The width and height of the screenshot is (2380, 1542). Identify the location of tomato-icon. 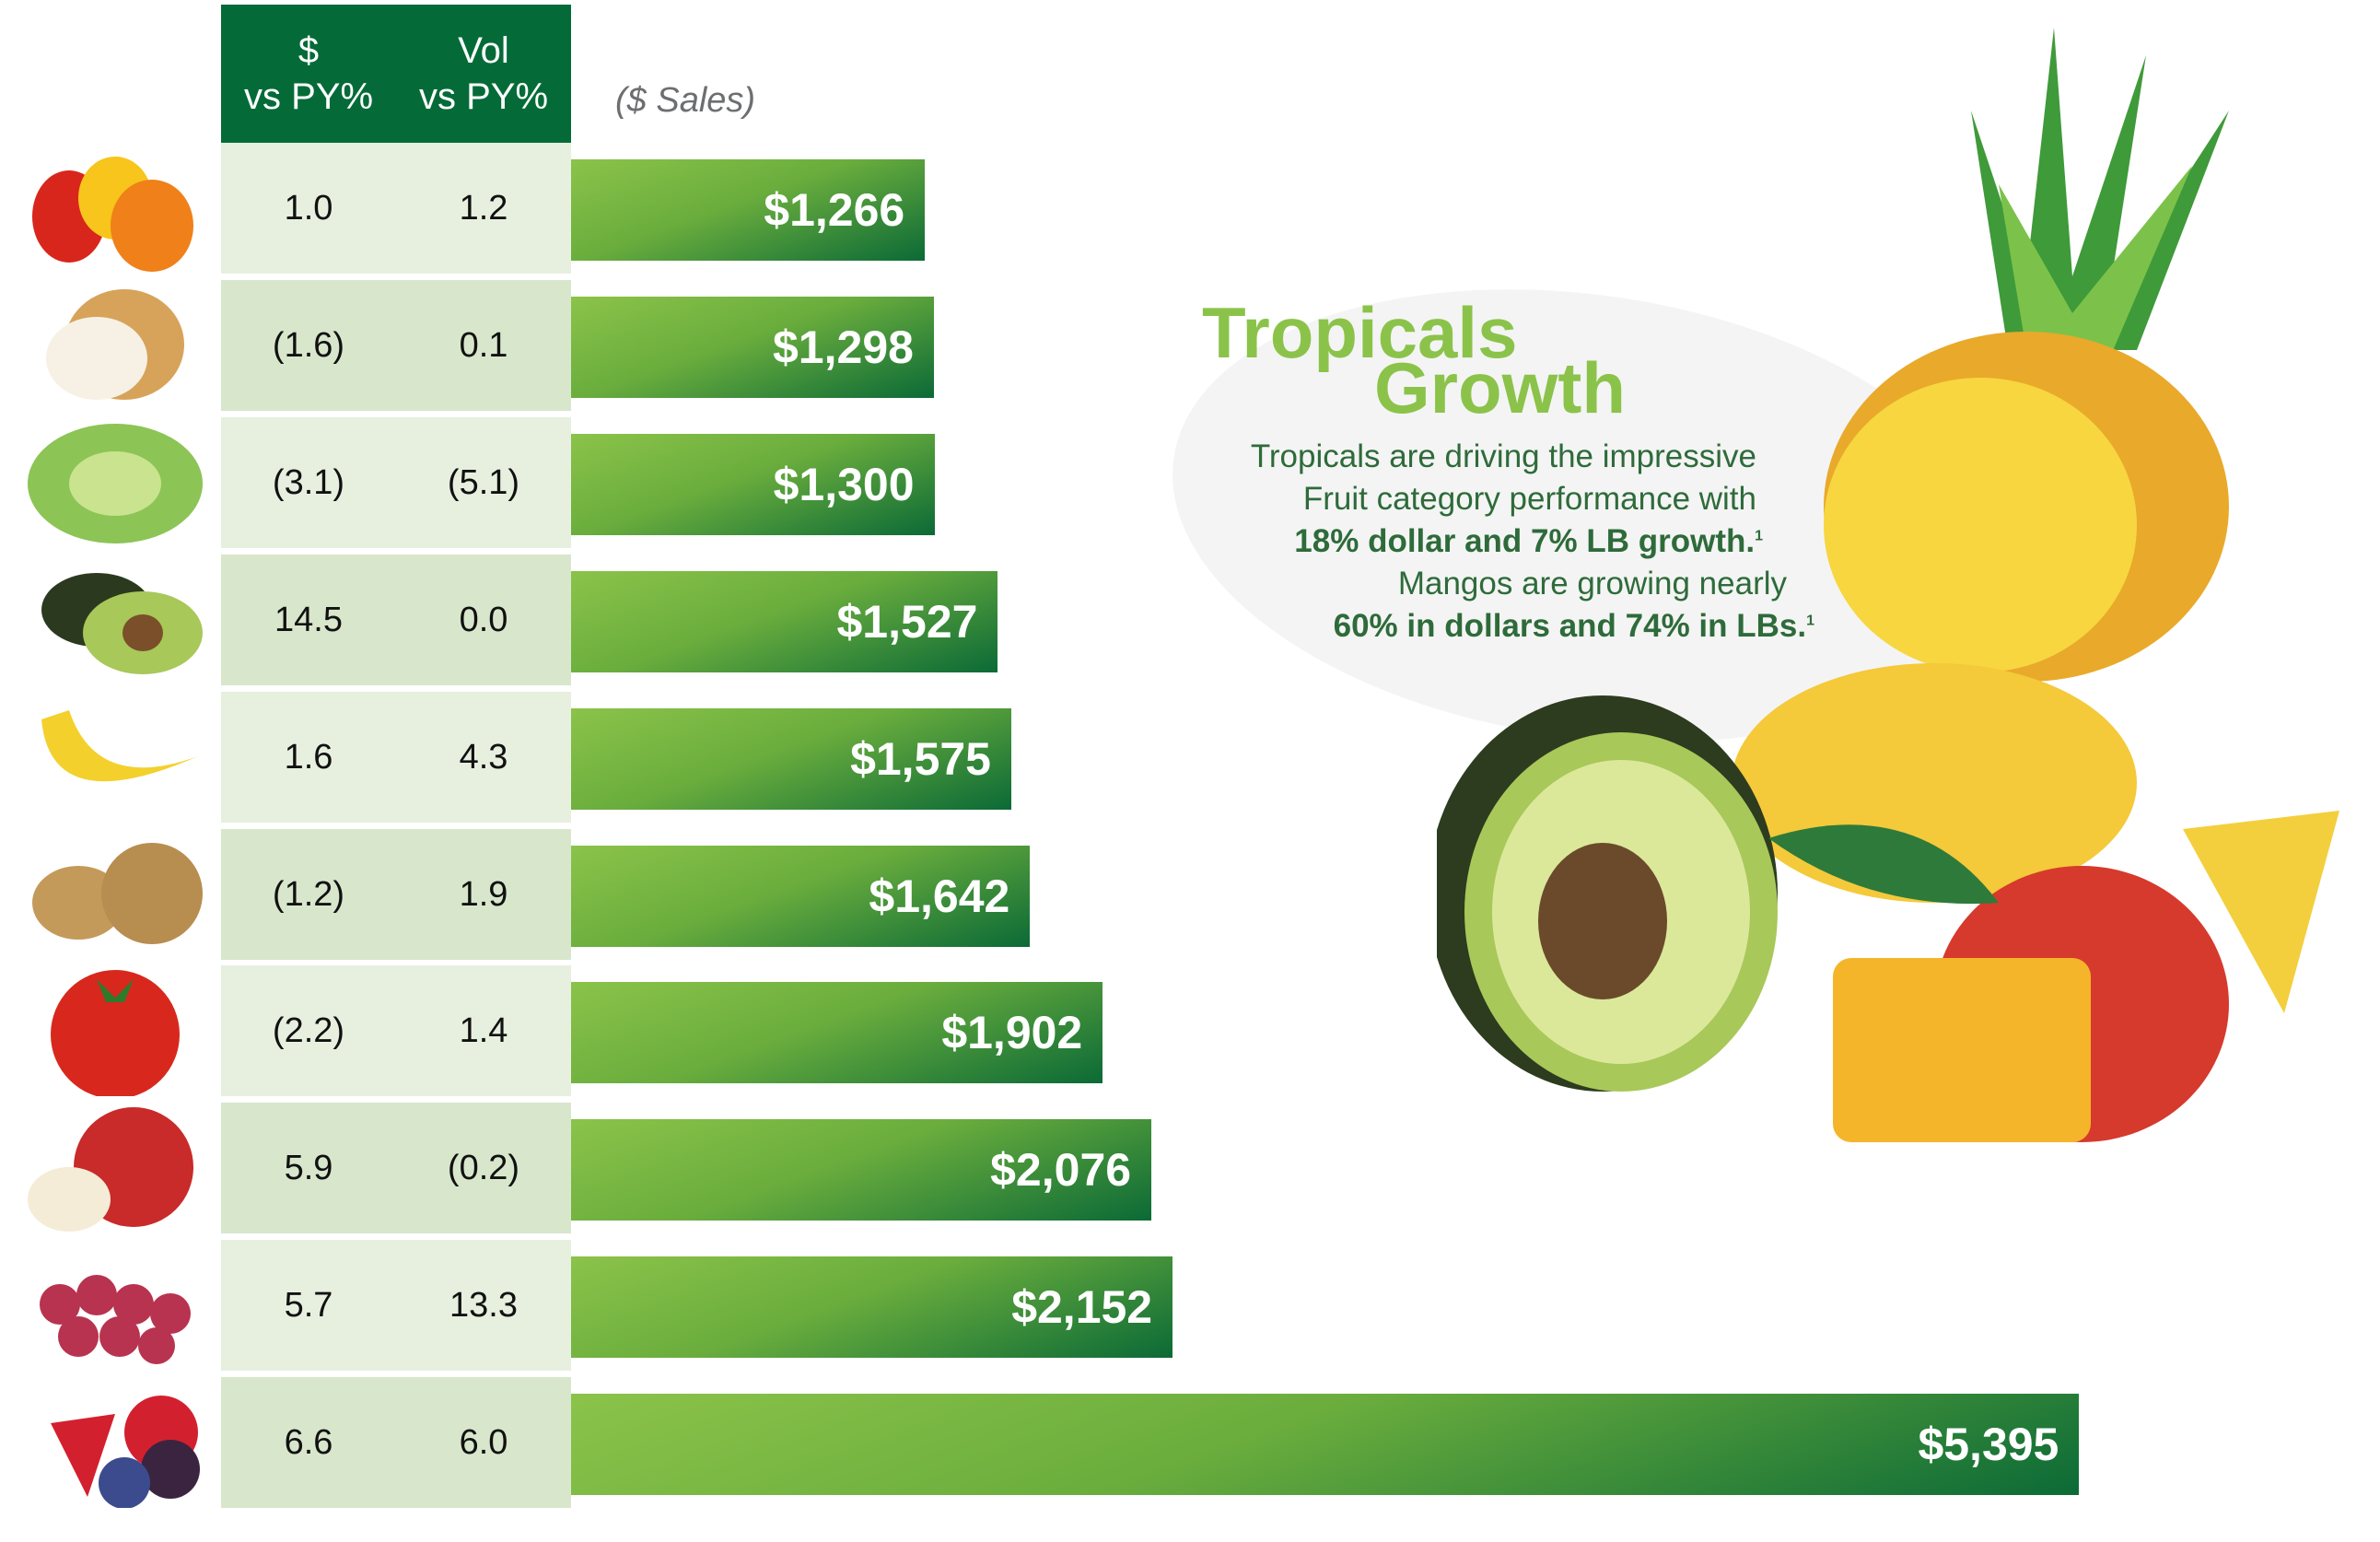
(115, 1032).